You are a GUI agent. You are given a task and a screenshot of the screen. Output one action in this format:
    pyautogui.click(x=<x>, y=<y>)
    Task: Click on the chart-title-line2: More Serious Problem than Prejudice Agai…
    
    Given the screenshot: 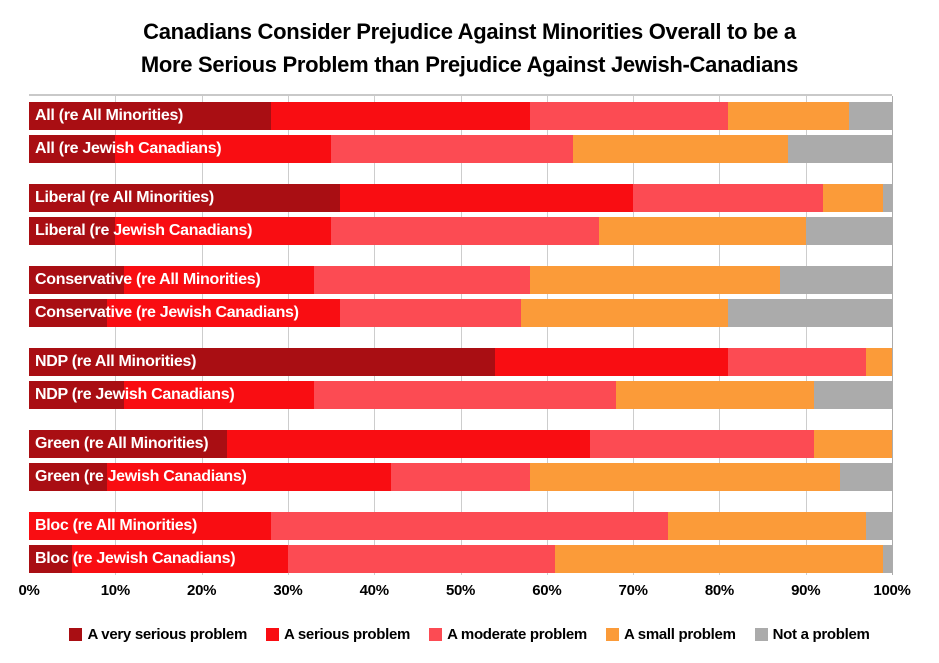 What is the action you would take?
    pyautogui.click(x=469, y=64)
    